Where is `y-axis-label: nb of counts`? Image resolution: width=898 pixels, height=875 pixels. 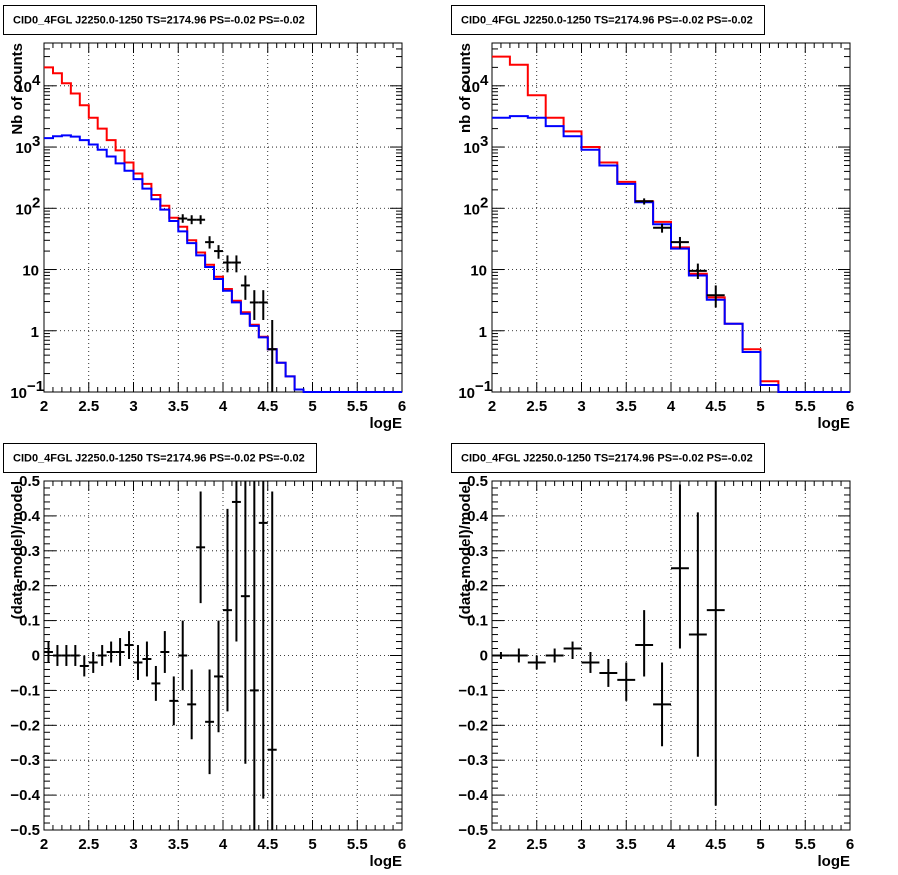
y-axis-label: nb of counts is located at coordinates (465, 88).